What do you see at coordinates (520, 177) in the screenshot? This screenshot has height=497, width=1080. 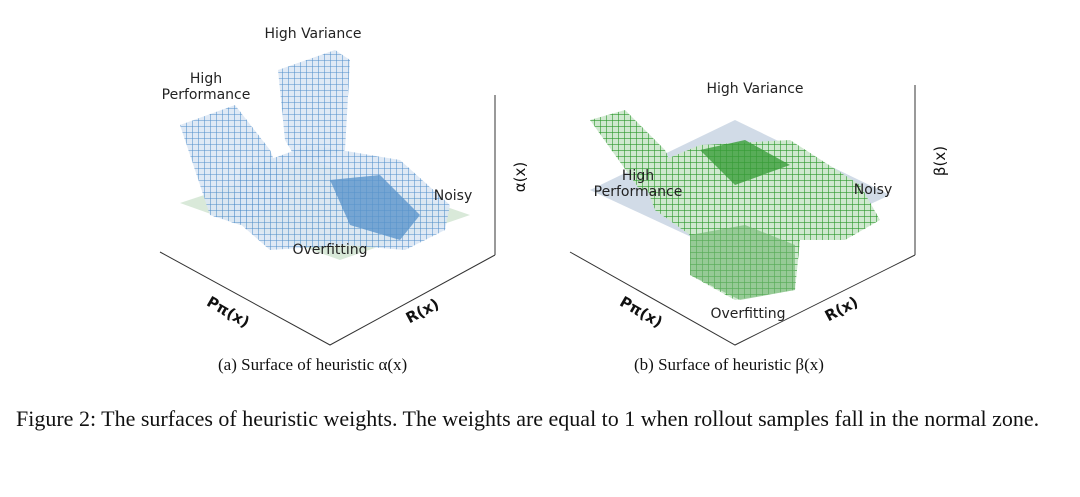 I see `axis-label: α(x)` at bounding box center [520, 177].